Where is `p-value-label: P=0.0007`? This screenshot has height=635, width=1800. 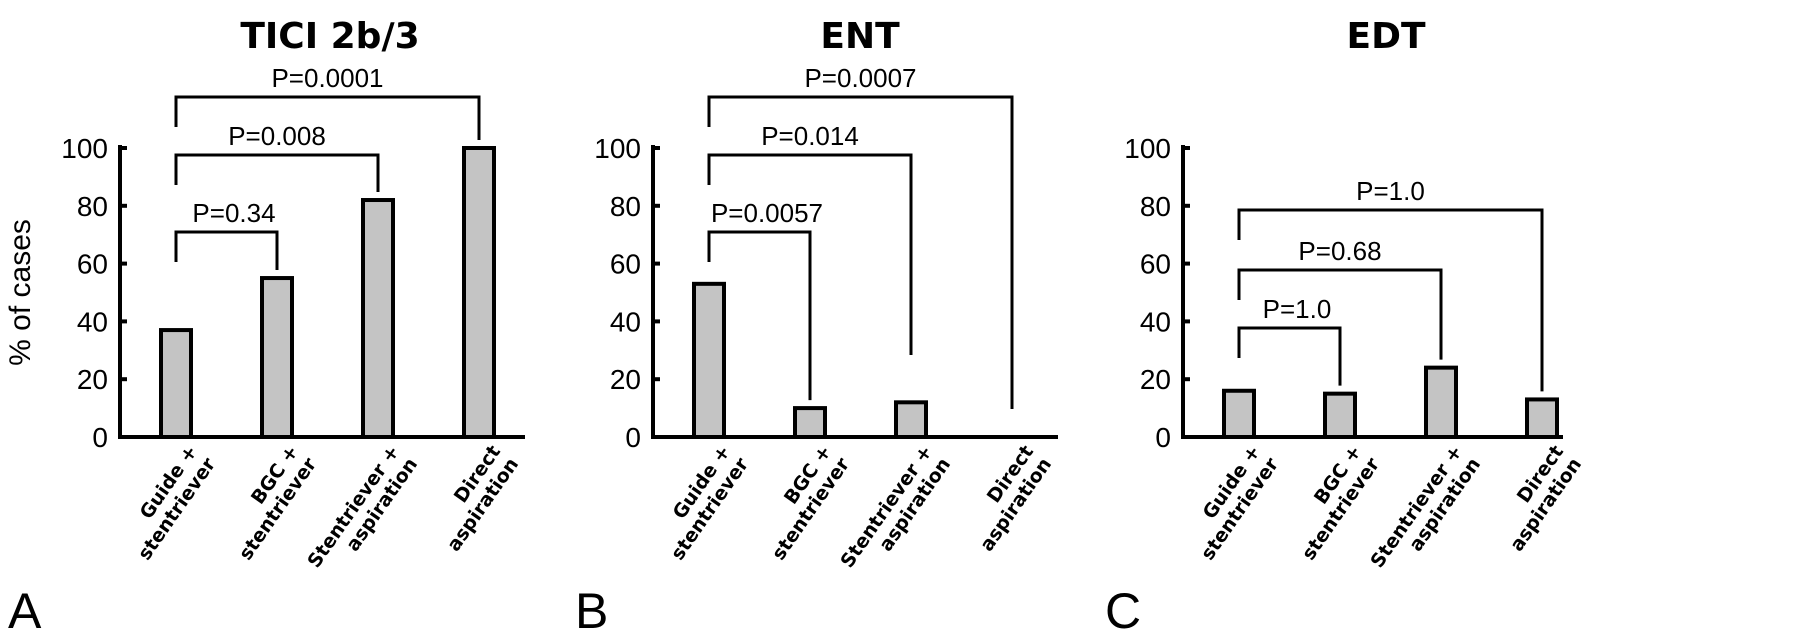
p-value-label: P=0.0007 is located at coordinates (860, 78).